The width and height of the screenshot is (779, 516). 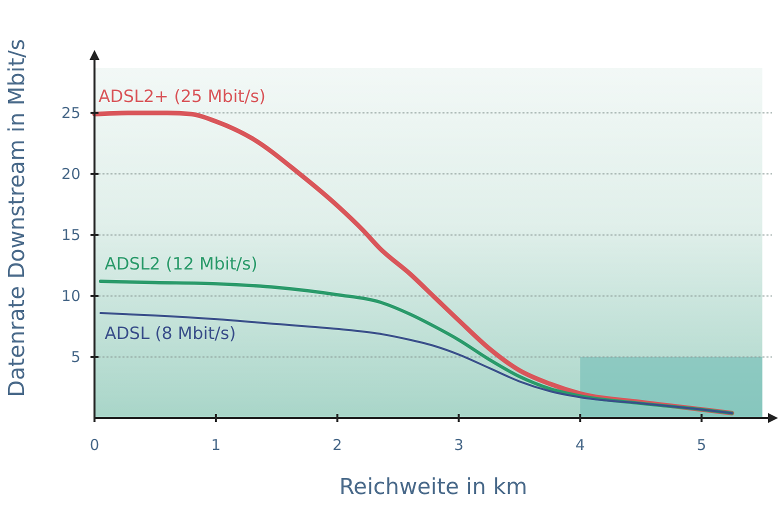 I want to click on series-label: ADSL2 (12 Mbit/s), so click(x=181, y=264).